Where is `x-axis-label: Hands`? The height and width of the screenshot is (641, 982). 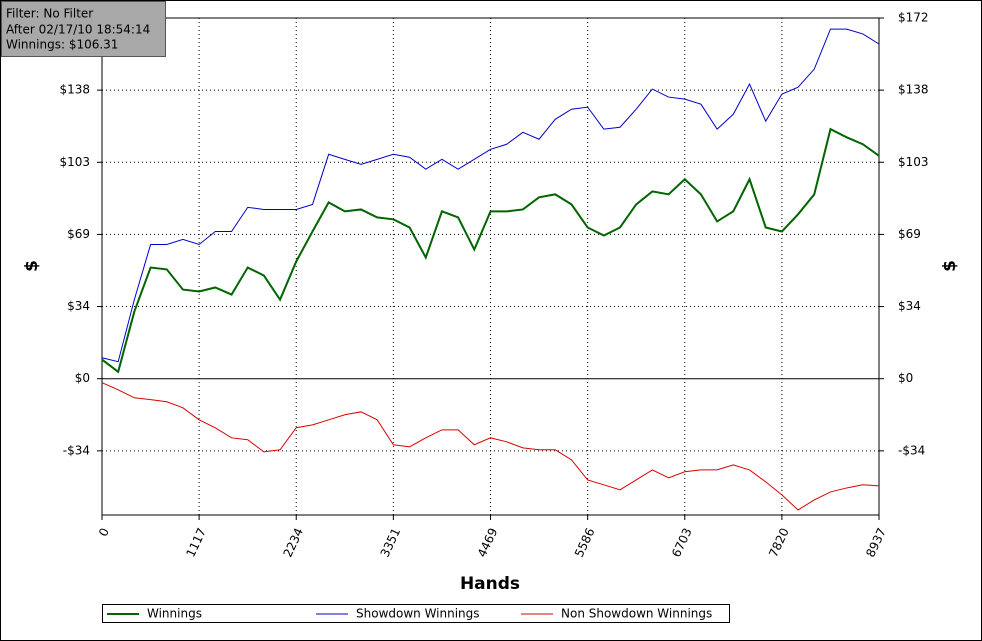 x-axis-label: Hands is located at coordinates (490, 584).